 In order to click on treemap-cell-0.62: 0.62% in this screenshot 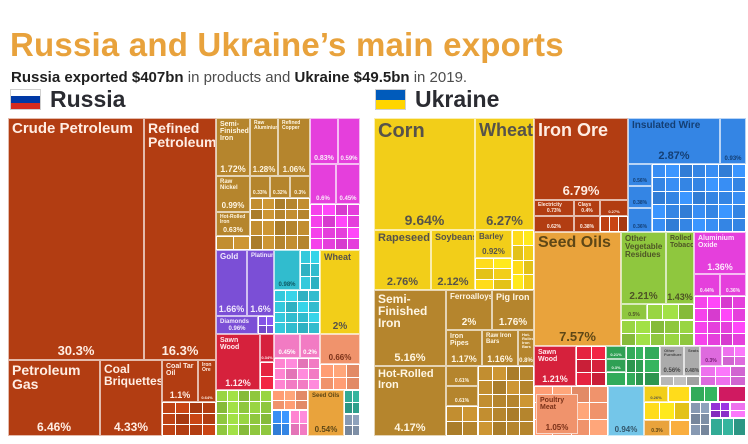, I will do `click(554, 224)`.